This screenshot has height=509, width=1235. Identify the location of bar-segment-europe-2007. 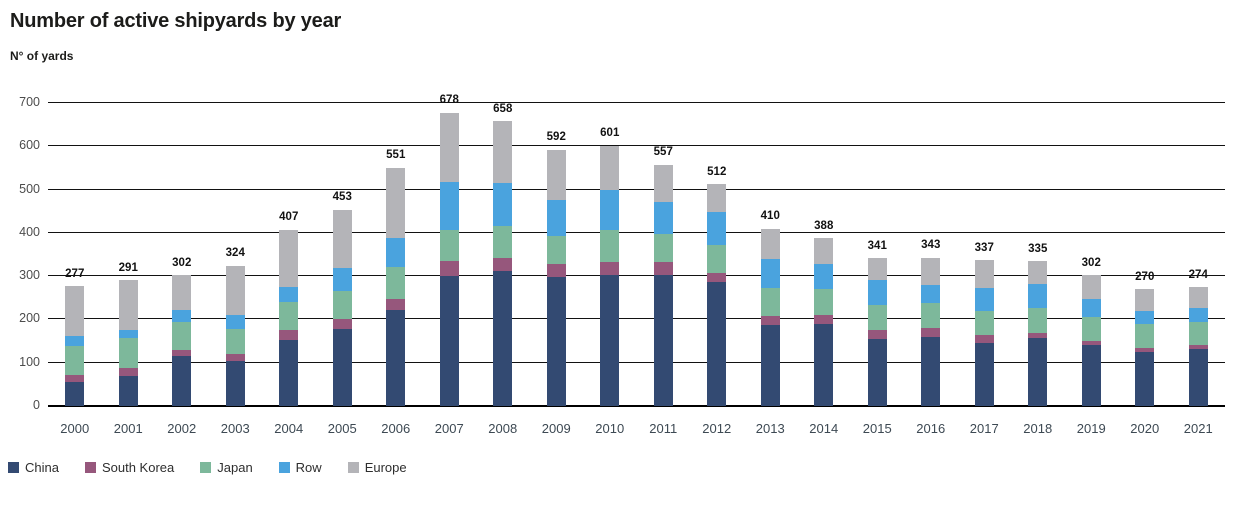
(449, 147).